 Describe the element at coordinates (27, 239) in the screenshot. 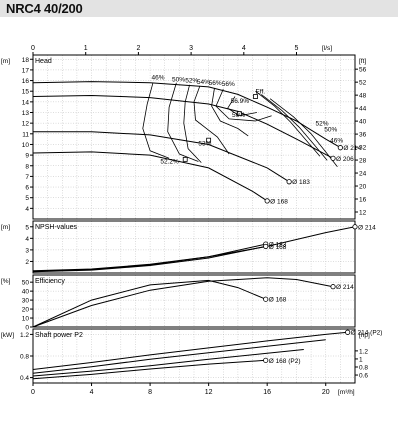

I see `left-axis-tick-label: 4` at that location.